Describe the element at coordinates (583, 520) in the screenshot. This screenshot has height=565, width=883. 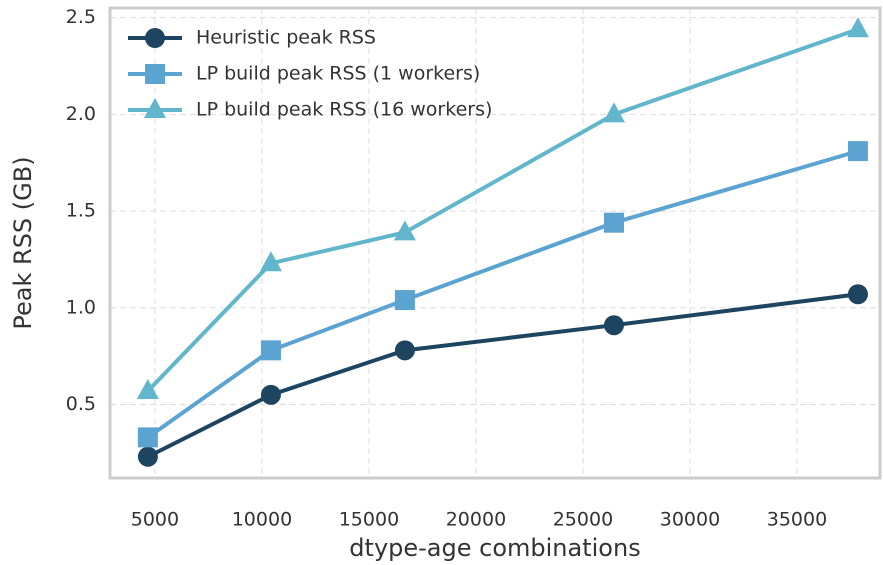
I see `x-tick-label: 25000` at that location.